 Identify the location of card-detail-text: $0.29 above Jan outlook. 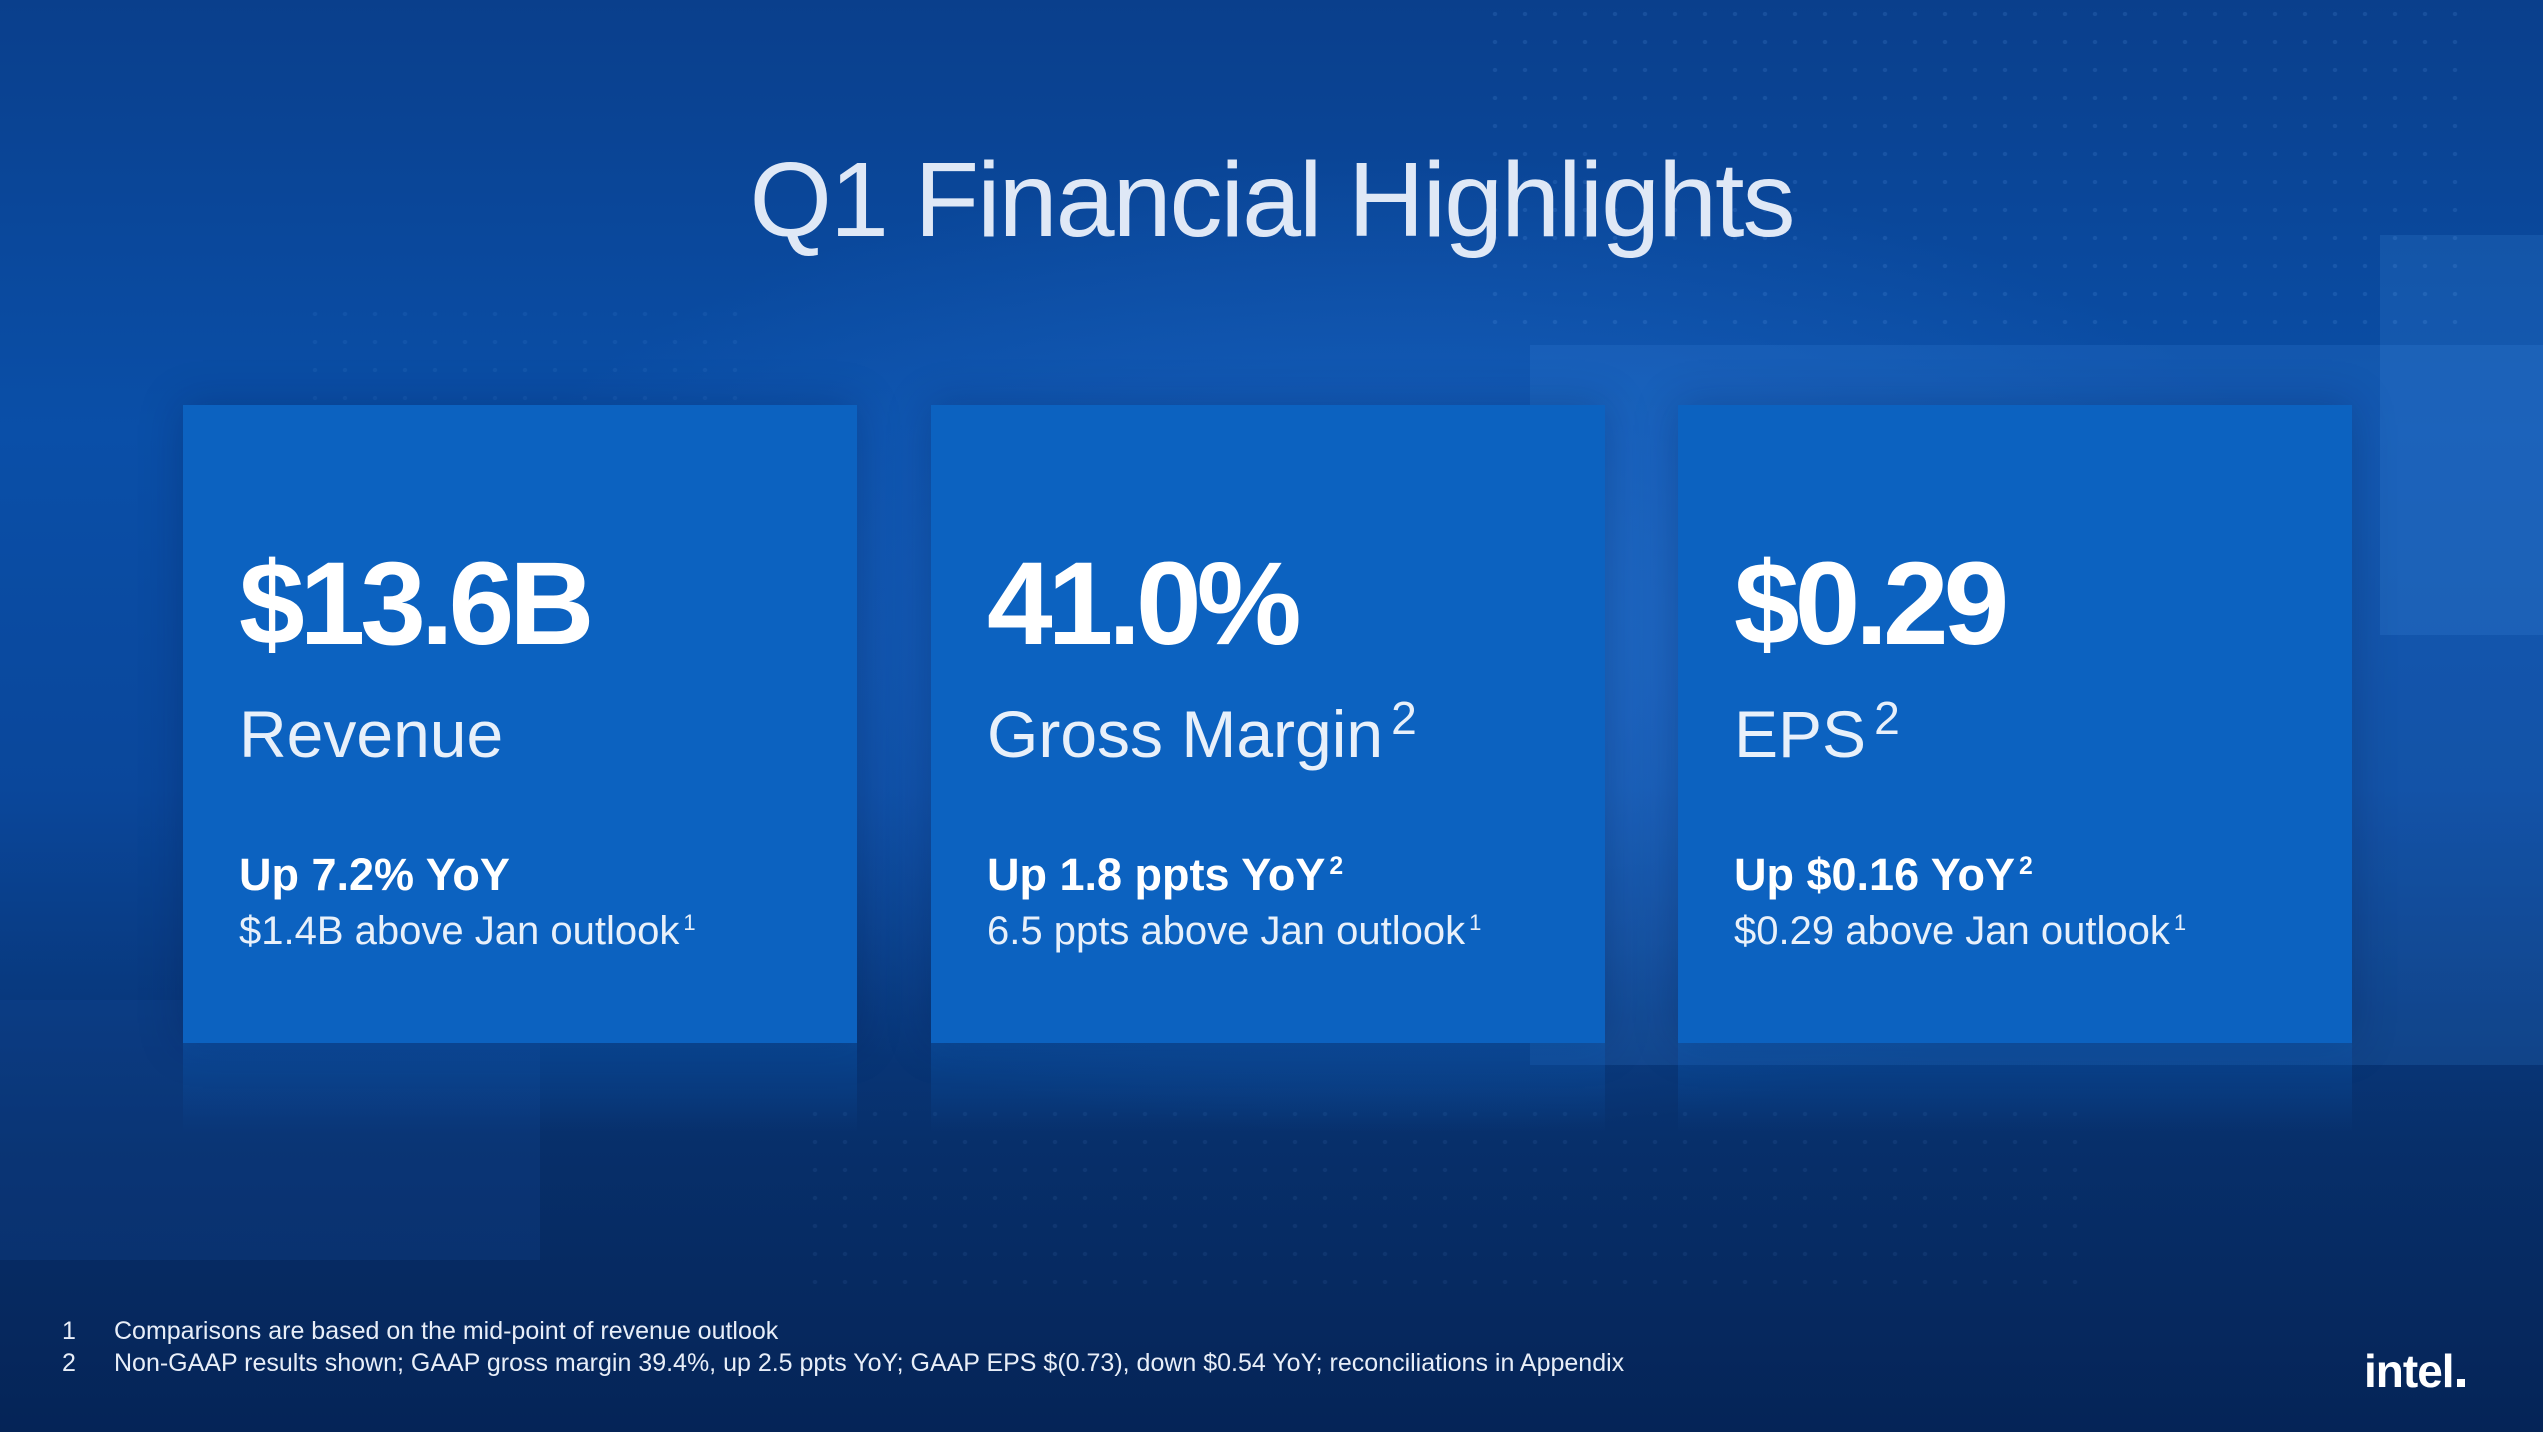
(1952, 931).